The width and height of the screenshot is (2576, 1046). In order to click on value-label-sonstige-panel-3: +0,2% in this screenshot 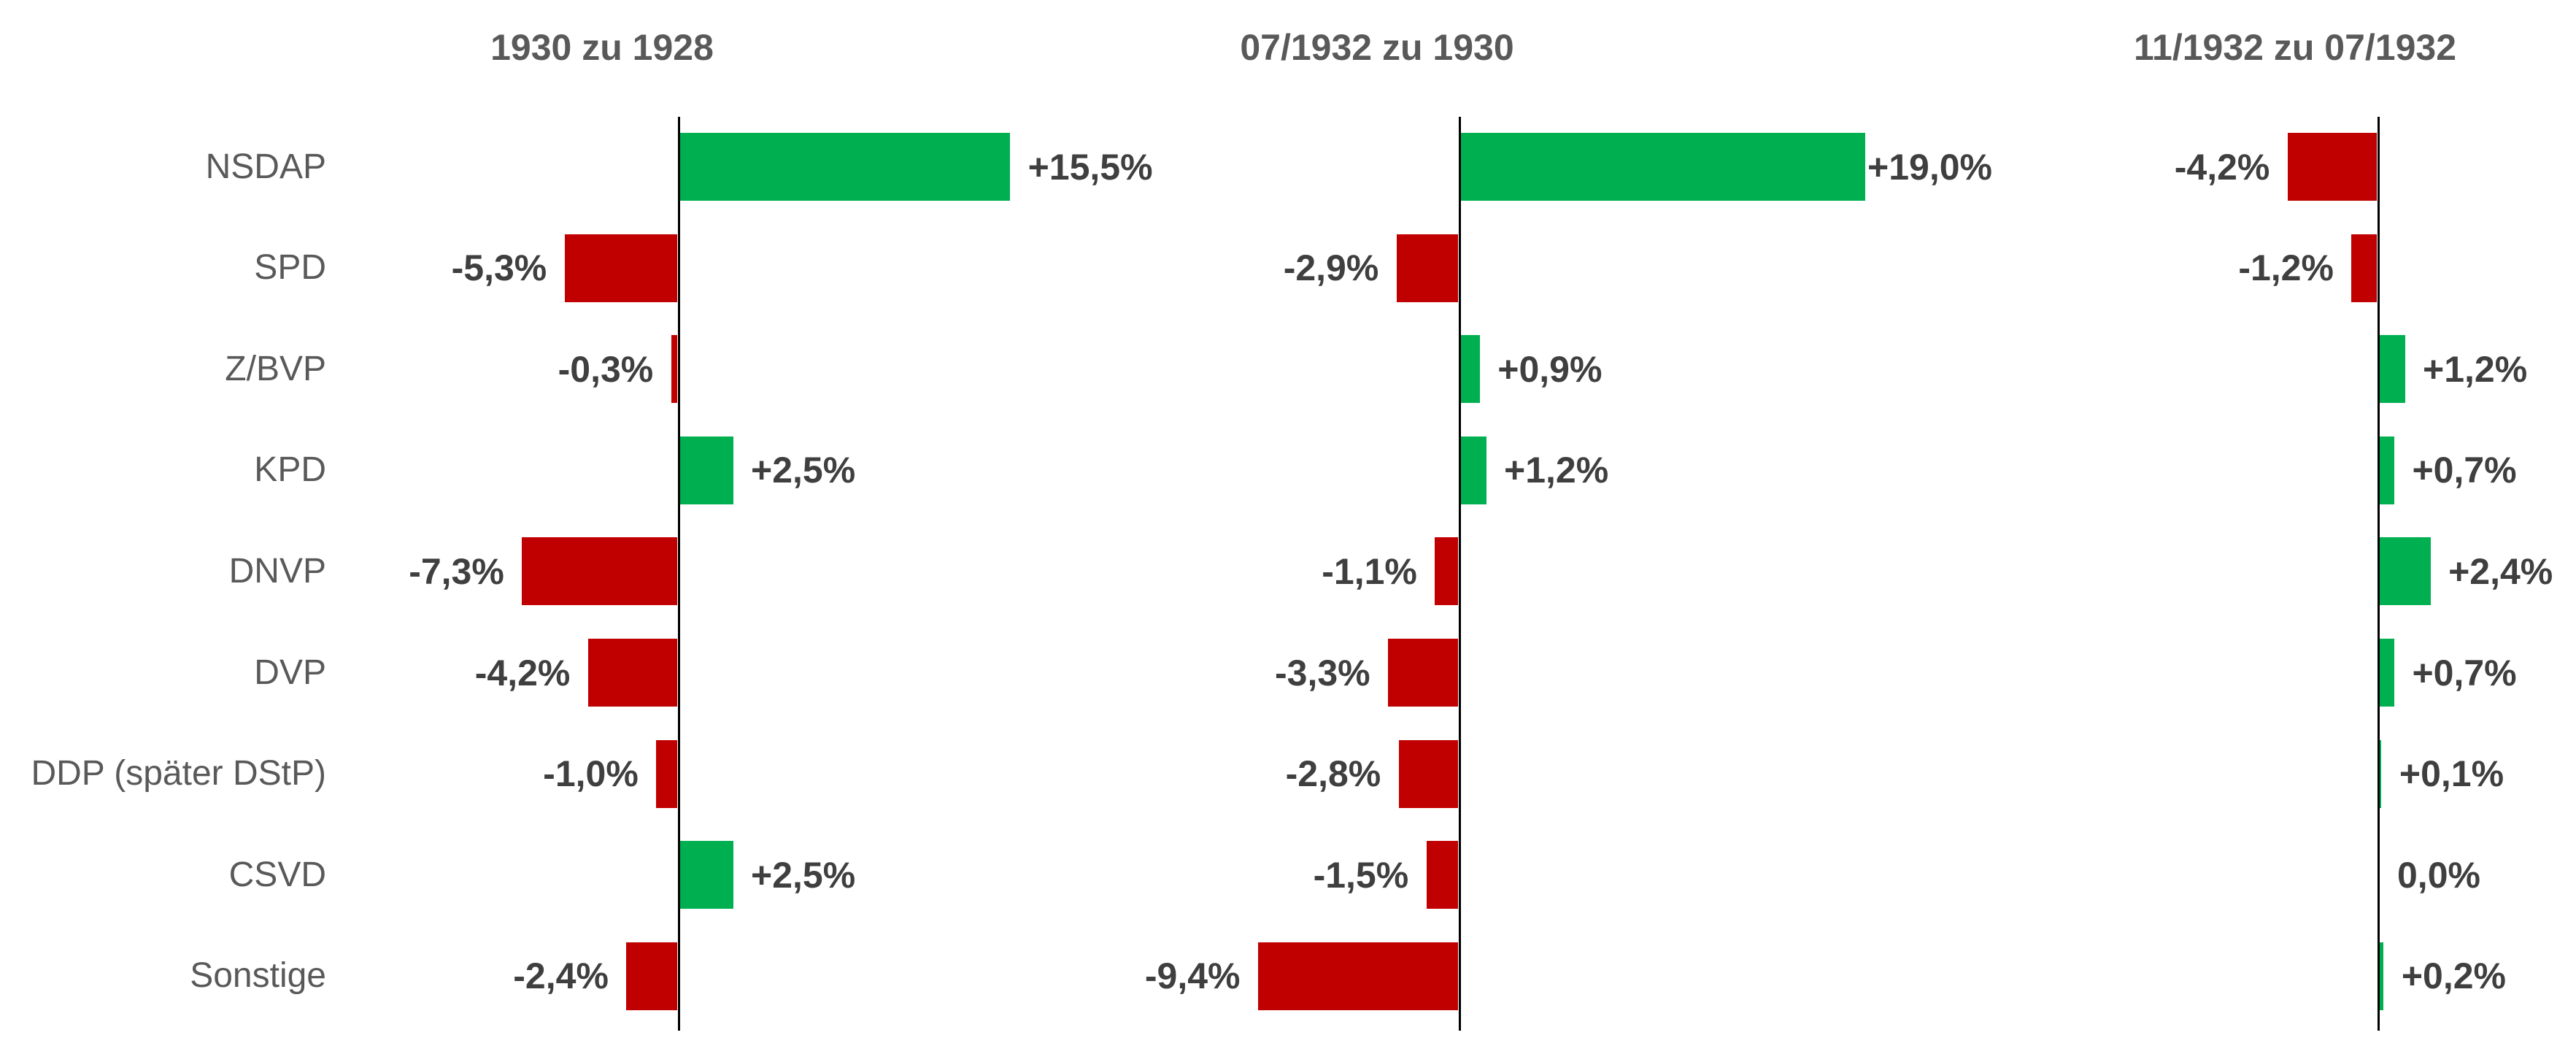, I will do `click(2453, 976)`.